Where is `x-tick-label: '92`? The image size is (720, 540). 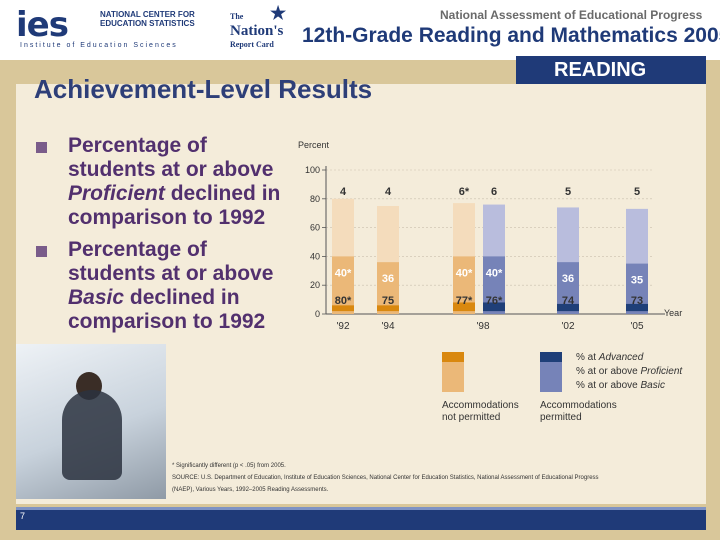
x-tick-label: '92 is located at coordinates (342, 326).